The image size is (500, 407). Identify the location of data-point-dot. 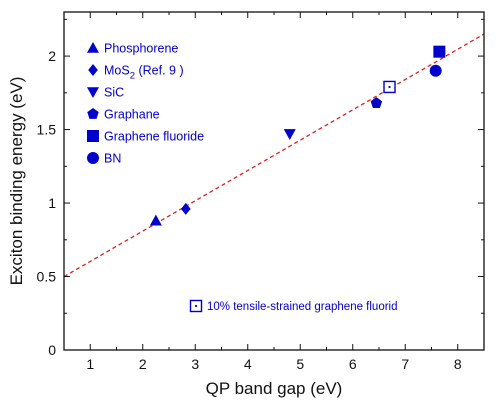
(389, 87).